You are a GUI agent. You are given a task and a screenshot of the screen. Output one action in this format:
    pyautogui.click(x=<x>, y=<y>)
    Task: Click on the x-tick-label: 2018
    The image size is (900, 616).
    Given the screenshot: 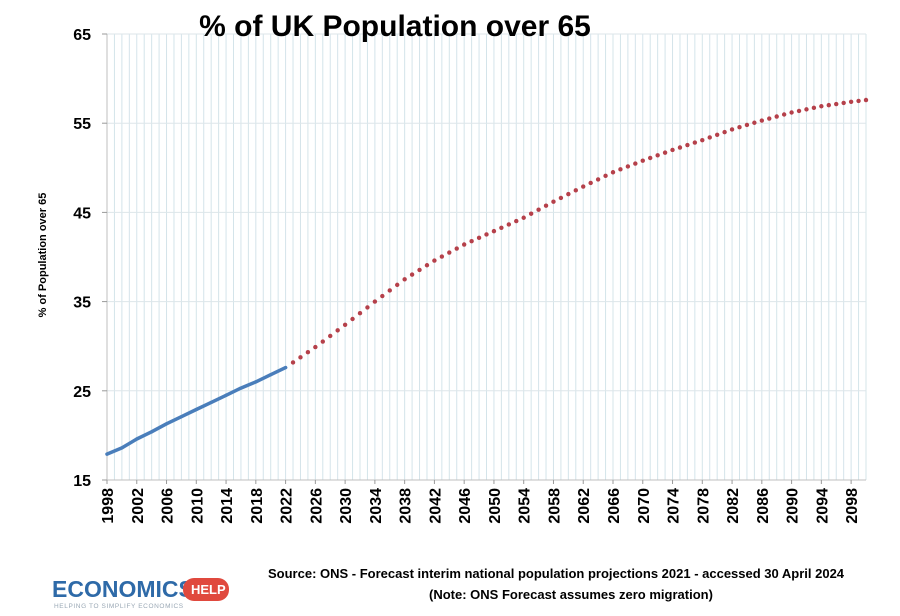 What is the action you would take?
    pyautogui.click(x=257, y=506)
    